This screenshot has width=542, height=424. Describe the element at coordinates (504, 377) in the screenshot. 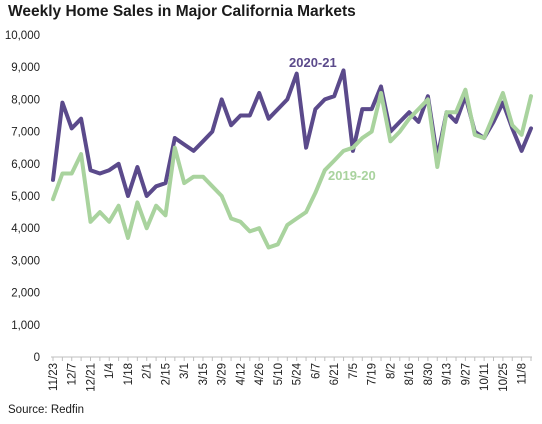

I see `x-tick-label: 10/25` at that location.